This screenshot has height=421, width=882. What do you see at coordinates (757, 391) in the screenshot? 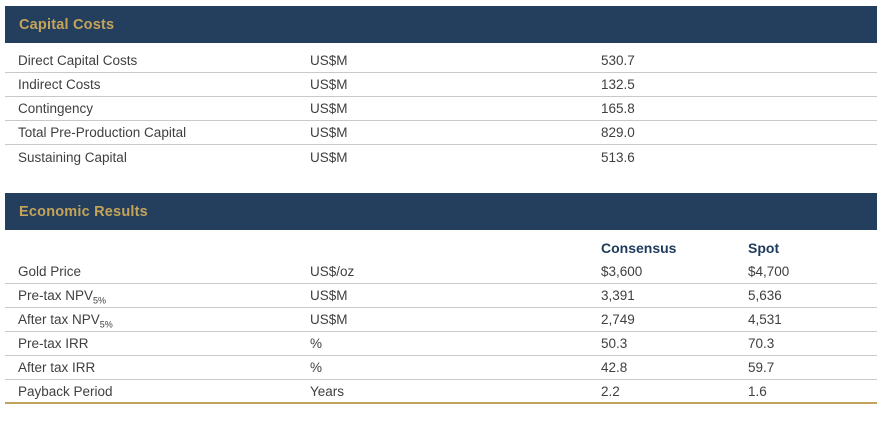
I see `row-value-spot: 1.6` at bounding box center [757, 391].